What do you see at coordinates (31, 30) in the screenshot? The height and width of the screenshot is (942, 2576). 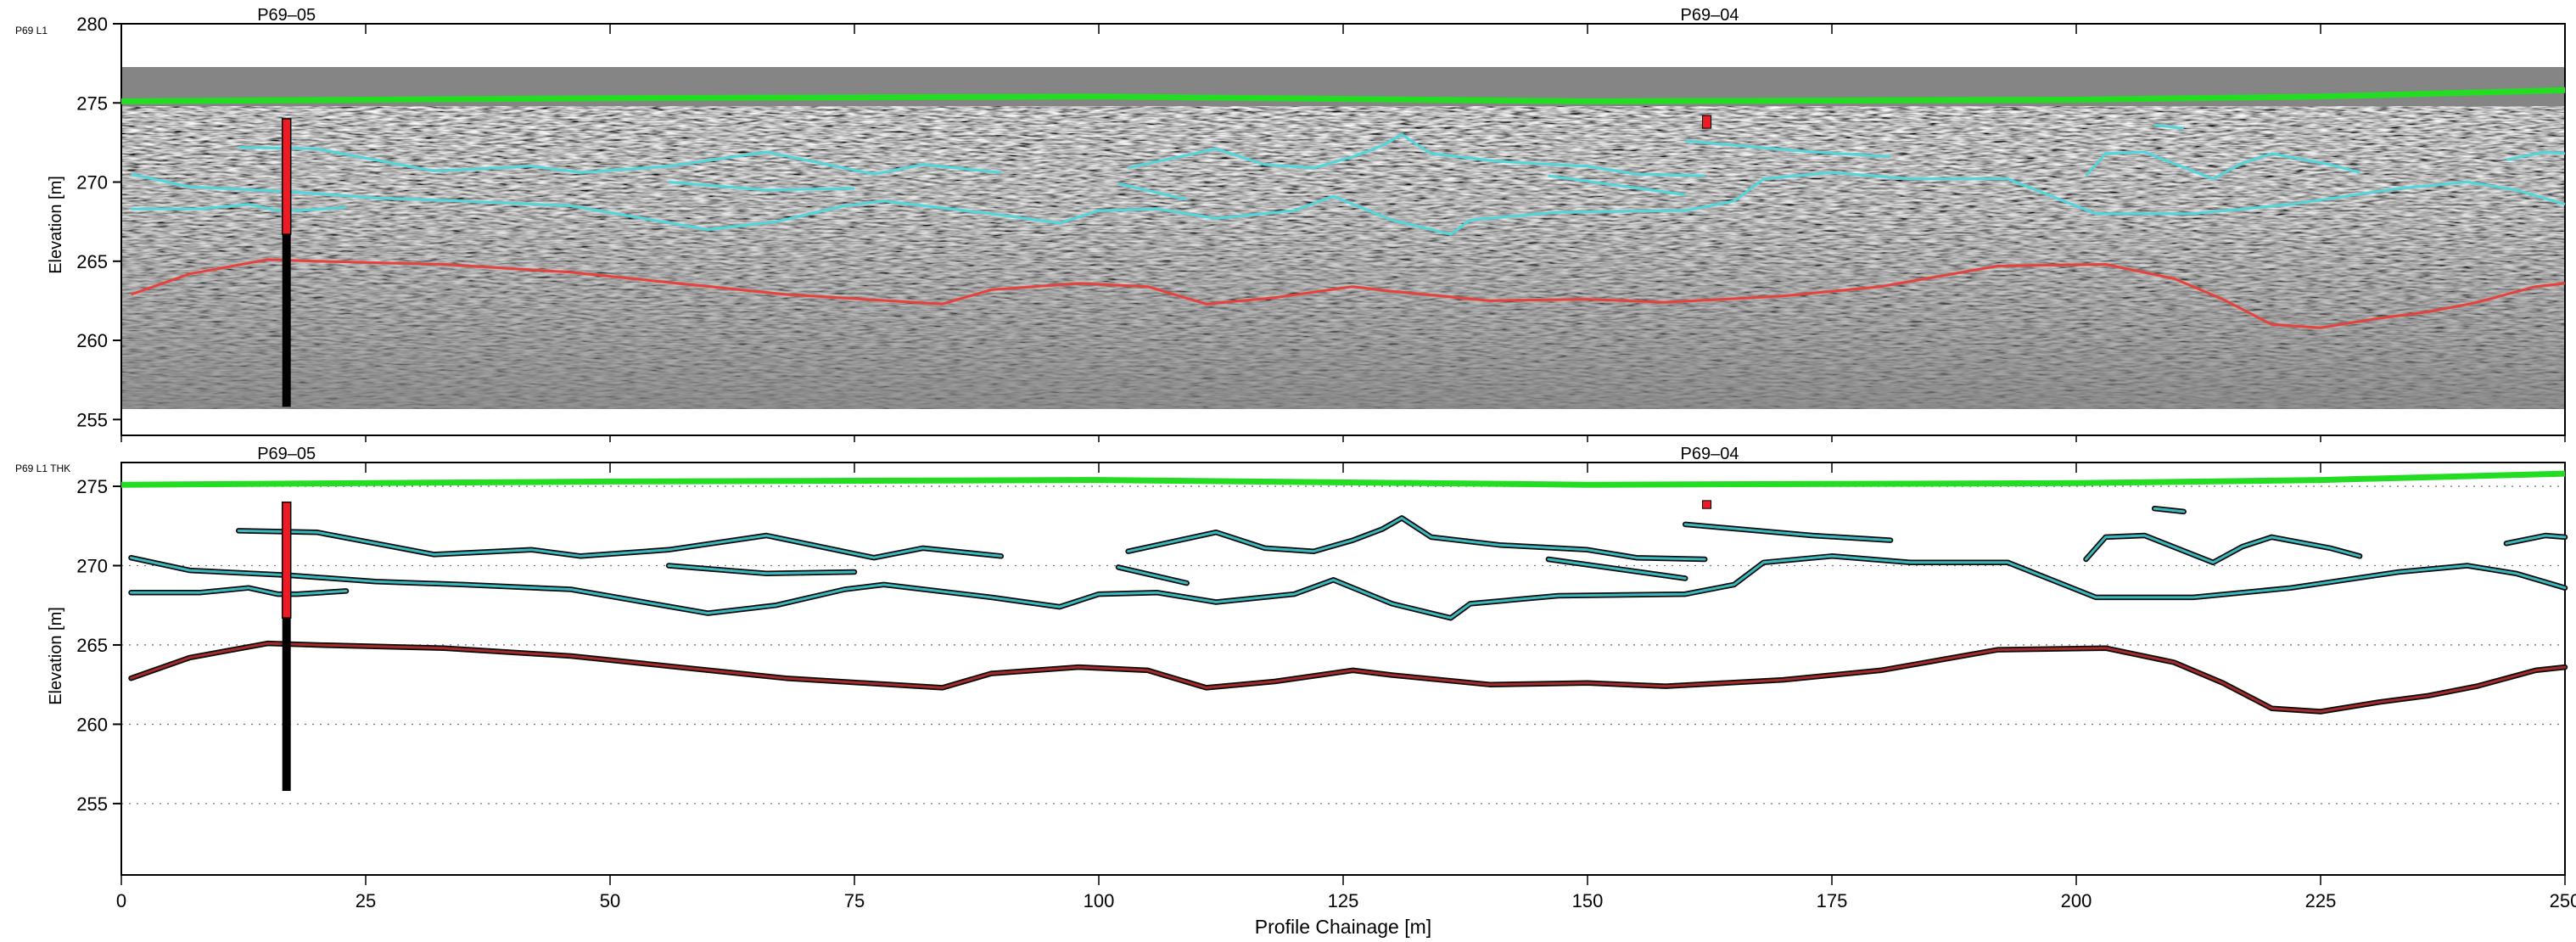 I see `panel-tag: P69 L1` at bounding box center [31, 30].